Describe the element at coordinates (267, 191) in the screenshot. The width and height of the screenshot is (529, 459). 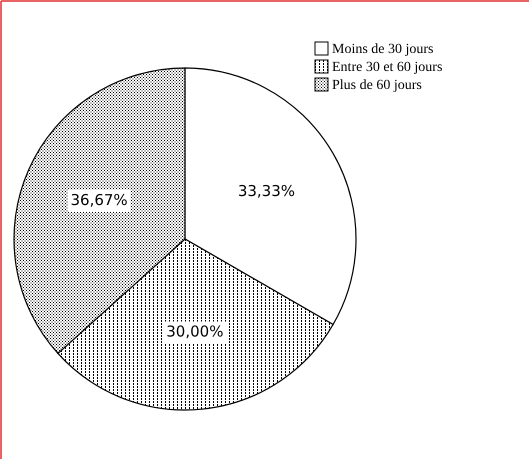
I see `data-label: 33,33%` at that location.